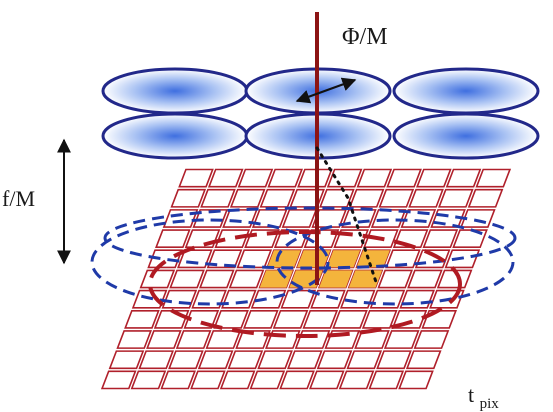  I want to click on phi-label: Φ/M, so click(365, 37).